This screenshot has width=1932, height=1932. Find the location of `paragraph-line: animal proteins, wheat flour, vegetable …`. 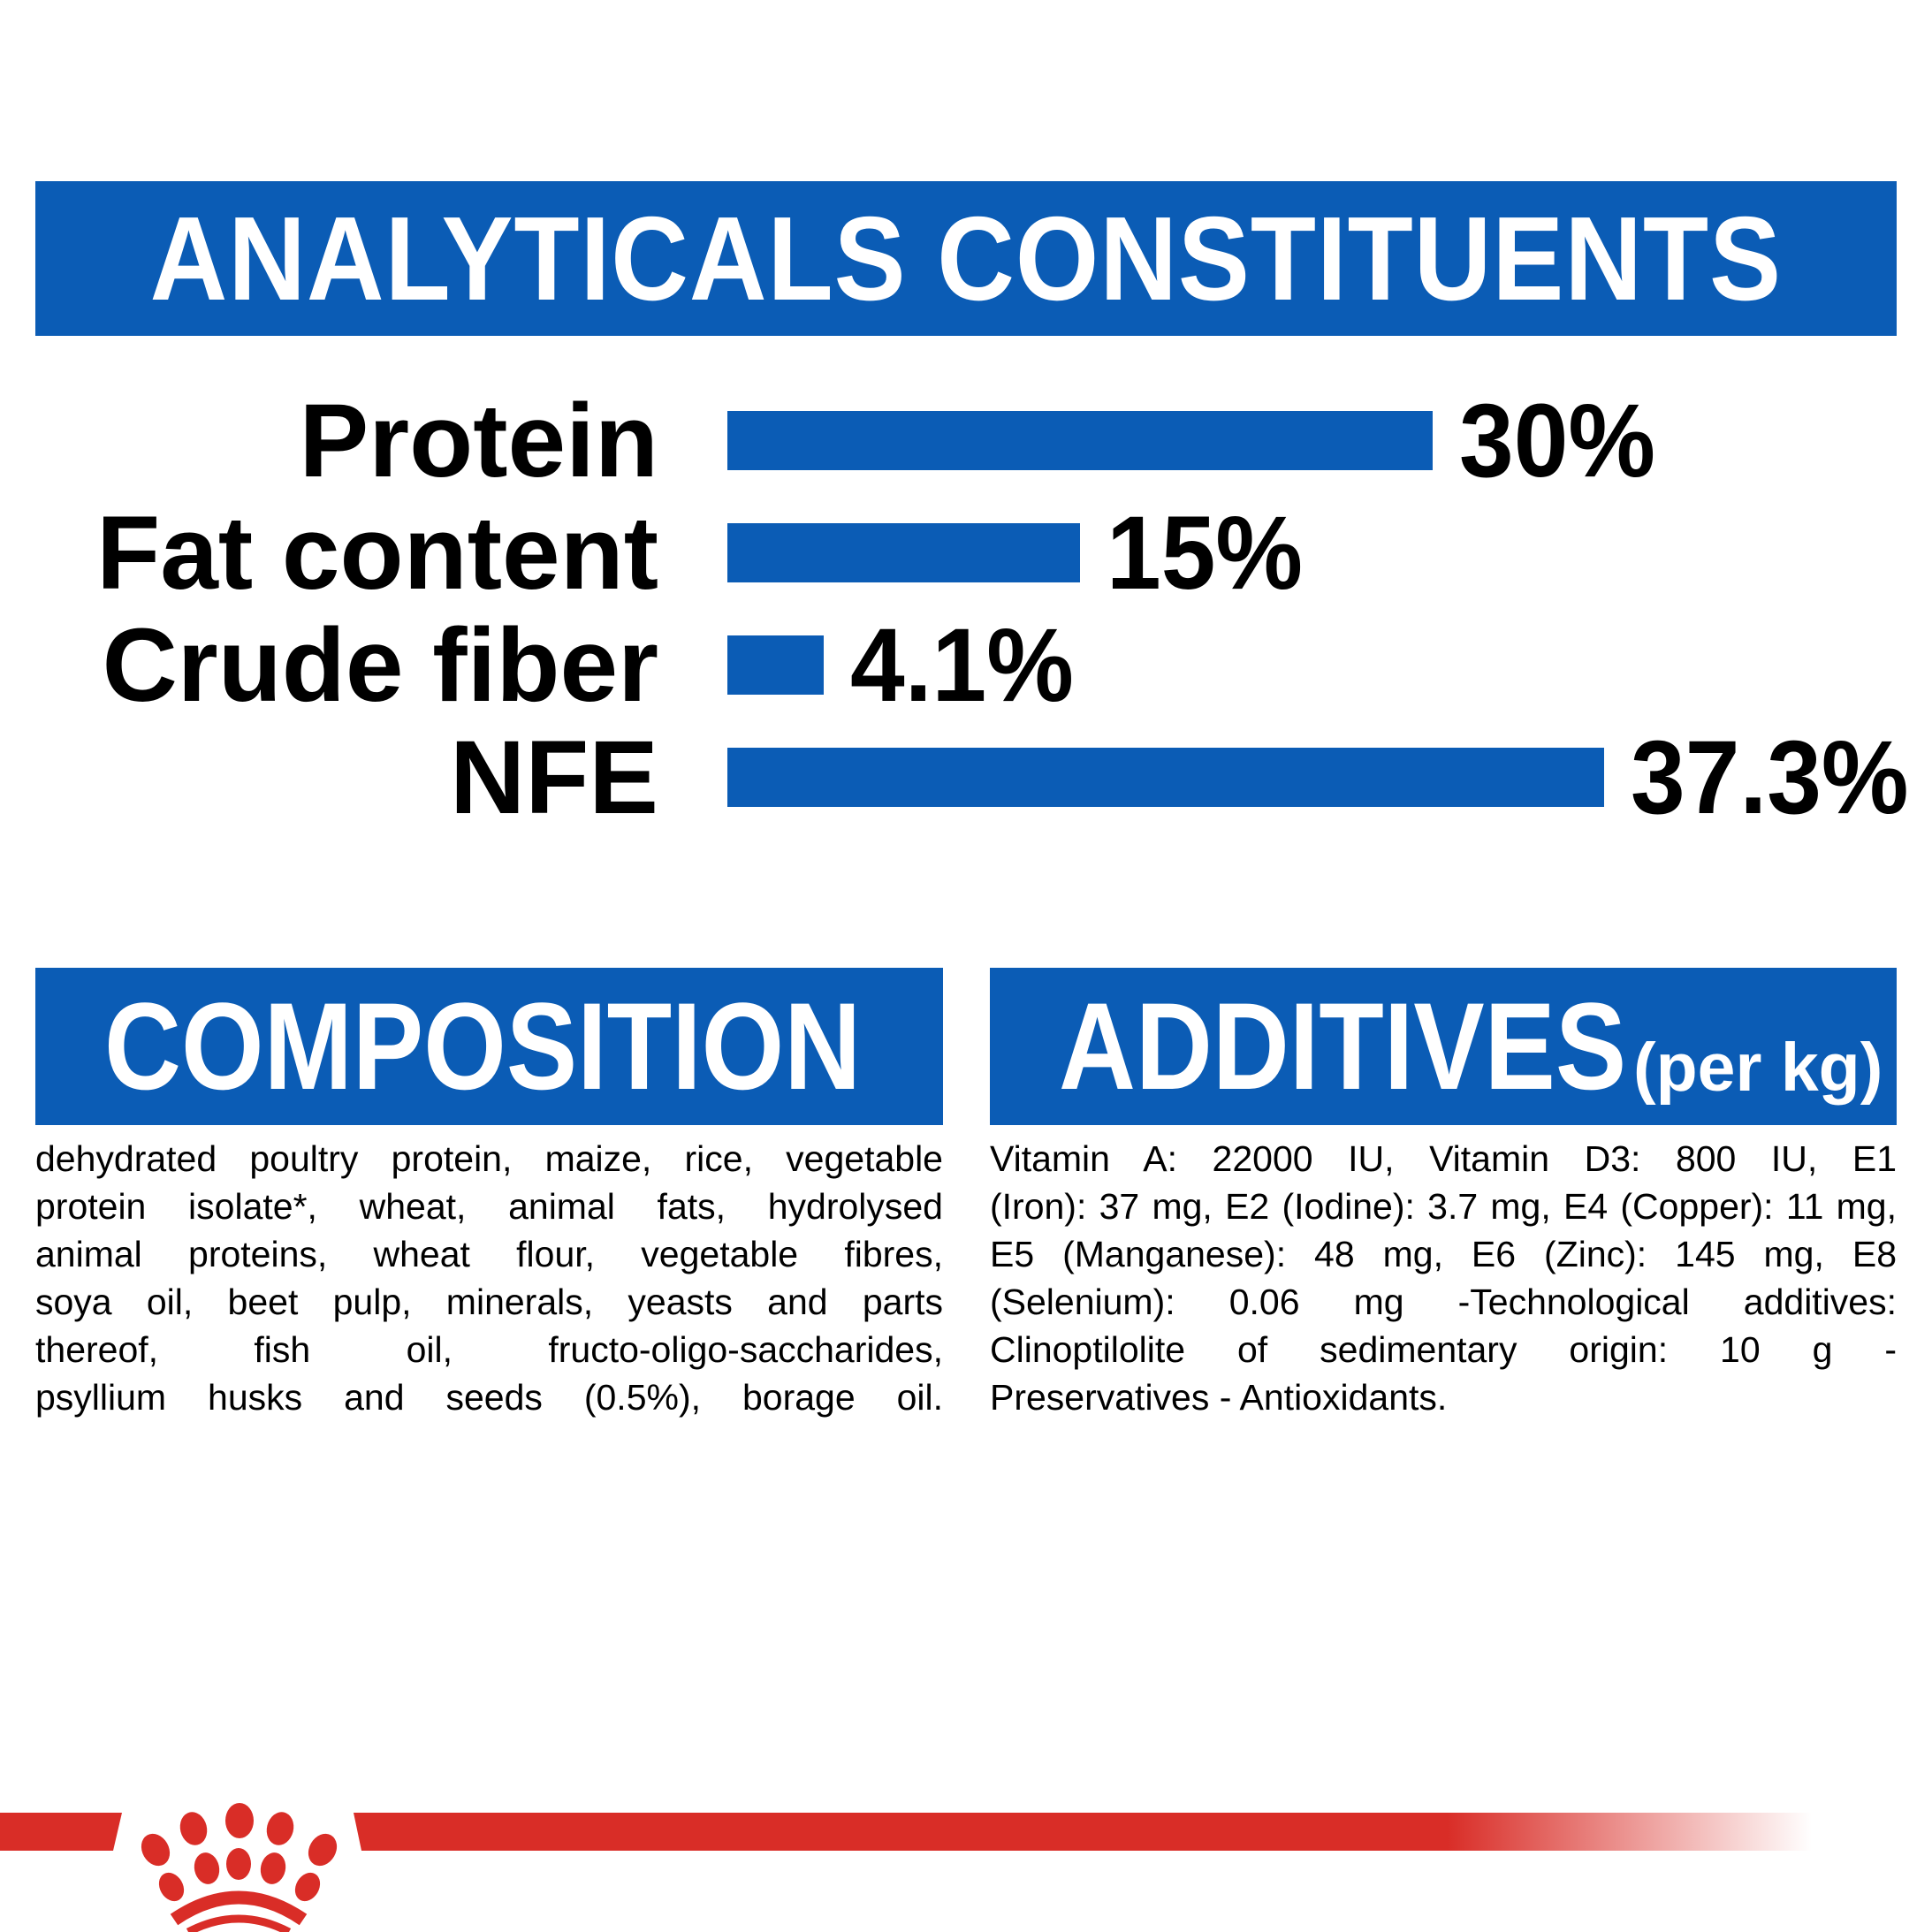

paragraph-line: animal proteins, wheat flour, vegetable … is located at coordinates (489, 1254).